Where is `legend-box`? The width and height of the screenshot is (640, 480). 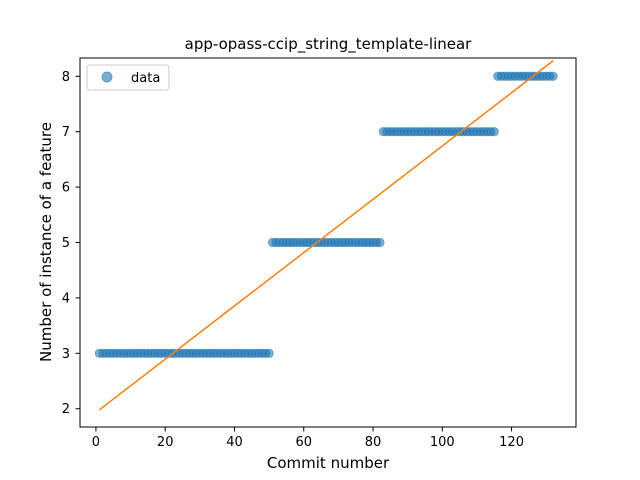
legend-box is located at coordinates (128, 77).